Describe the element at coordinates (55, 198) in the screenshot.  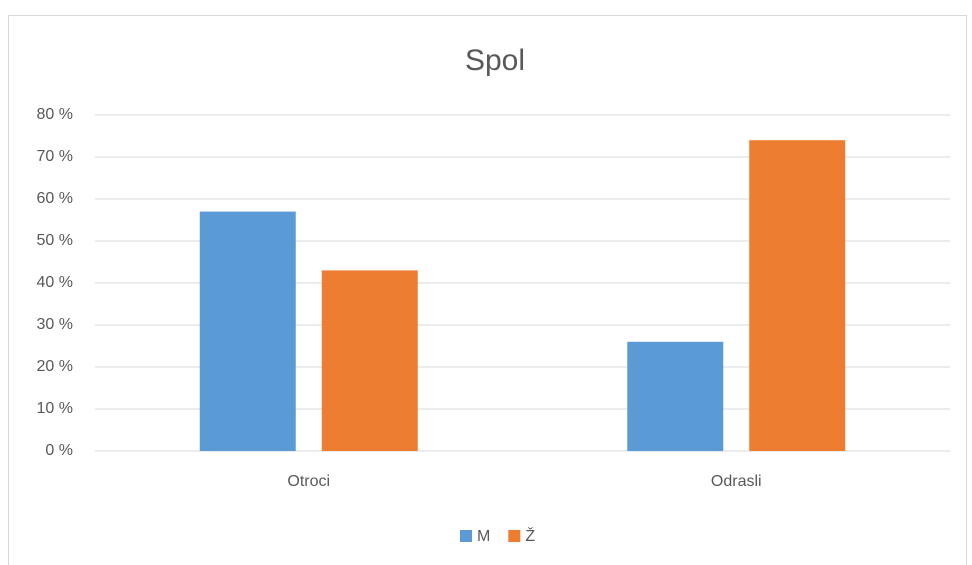
I see `y-tick-label: 60 %` at that location.